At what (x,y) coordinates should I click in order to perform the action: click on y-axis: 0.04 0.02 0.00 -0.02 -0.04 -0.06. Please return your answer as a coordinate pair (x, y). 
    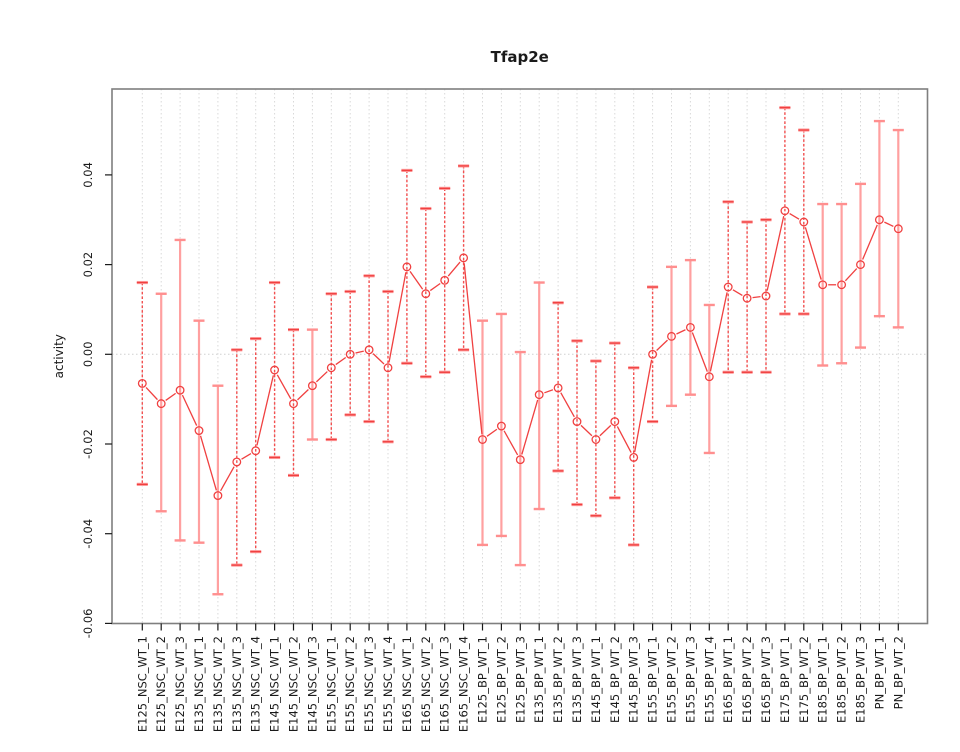
    Looking at the image, I should click on (96, 400).